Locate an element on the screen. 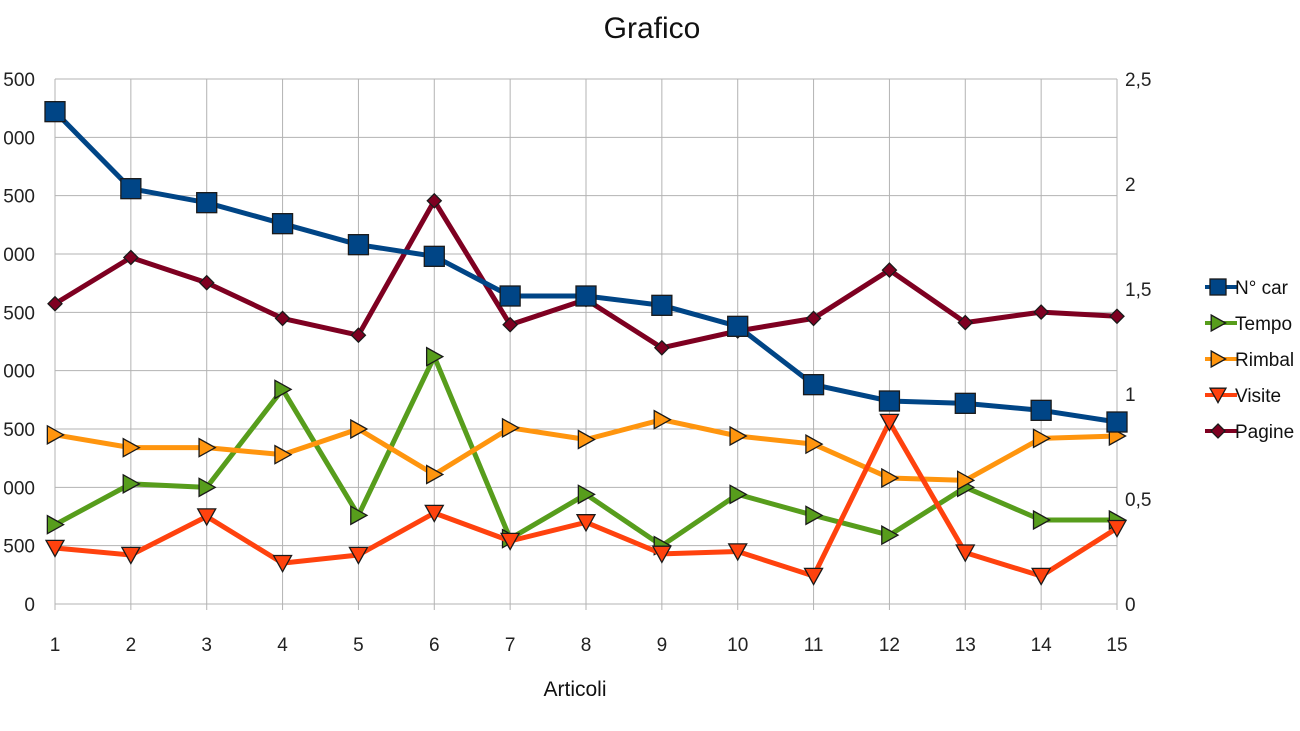 The height and width of the screenshot is (731, 1300). legend-label: N° car is located at coordinates (1262, 288).